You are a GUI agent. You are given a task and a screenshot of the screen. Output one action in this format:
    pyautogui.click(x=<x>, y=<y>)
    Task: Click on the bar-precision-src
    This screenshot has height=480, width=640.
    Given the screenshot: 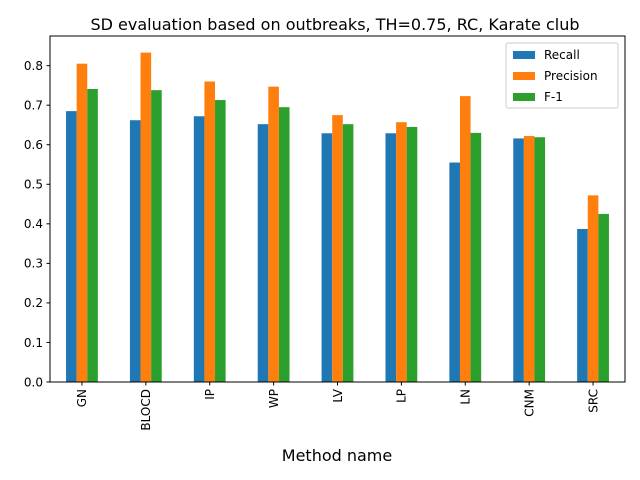 What is the action you would take?
    pyautogui.click(x=593, y=288)
    